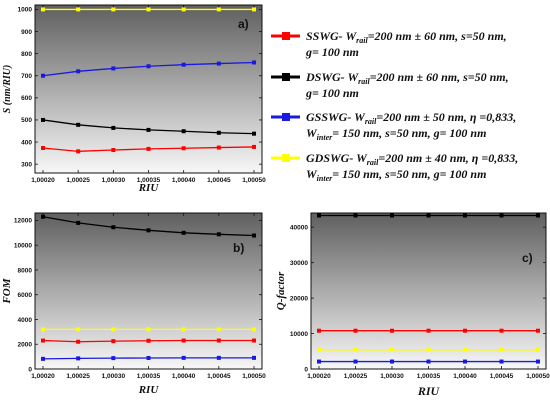  Describe the element at coordinates (25, 10) in the screenshot. I see `y-tick-label: 1000` at that location.